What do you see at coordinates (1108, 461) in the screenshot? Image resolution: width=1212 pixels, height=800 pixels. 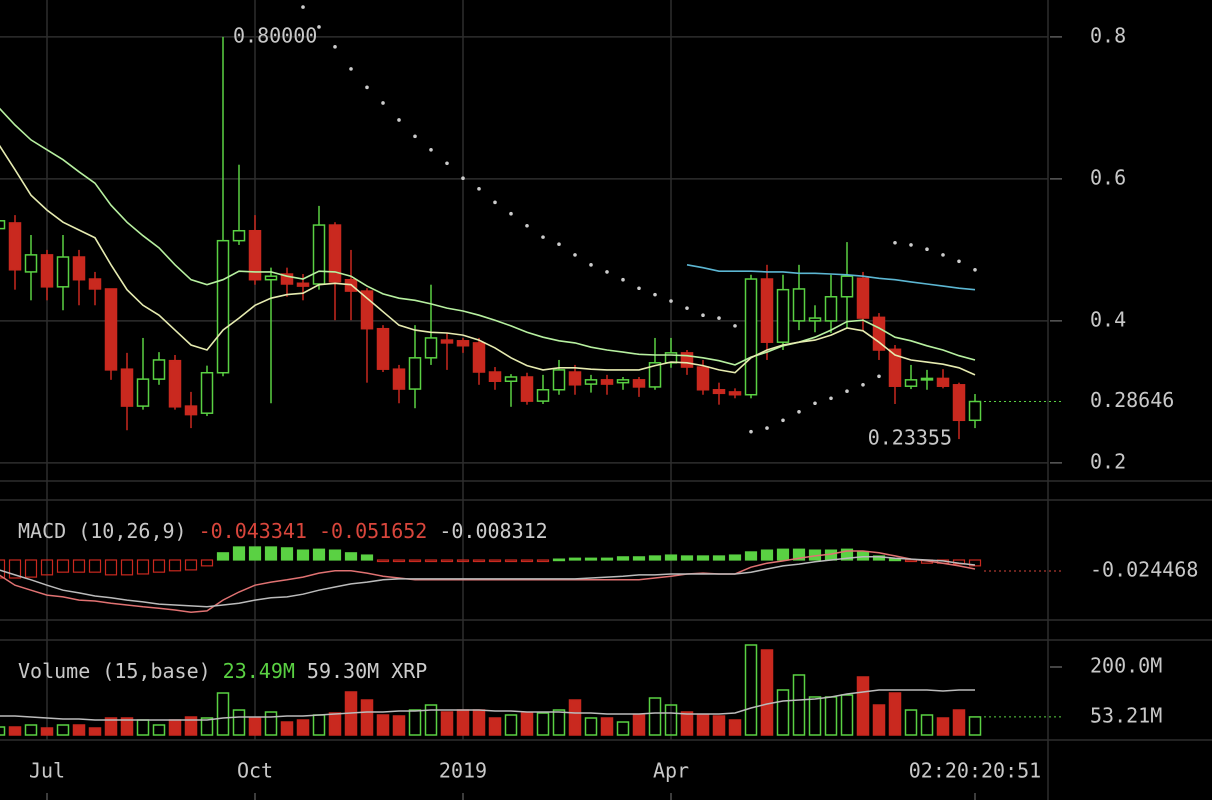 I see `y-tick-label: 0.2` at bounding box center [1108, 461].